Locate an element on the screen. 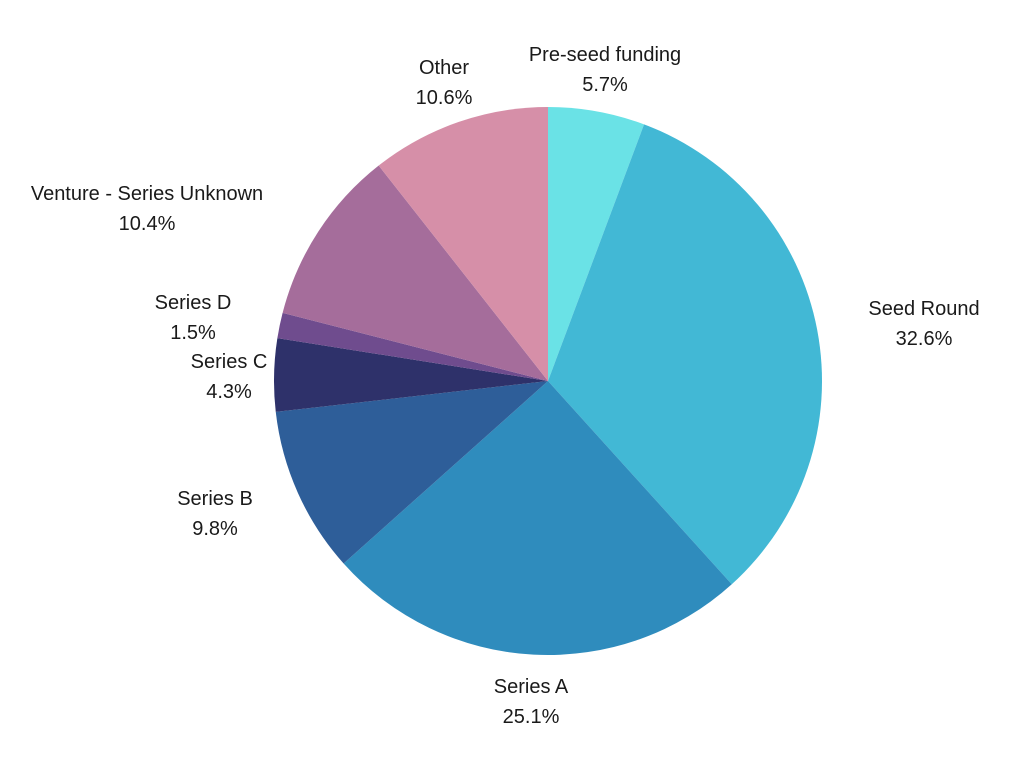  pie-slice-series-b is located at coordinates (411, 472).